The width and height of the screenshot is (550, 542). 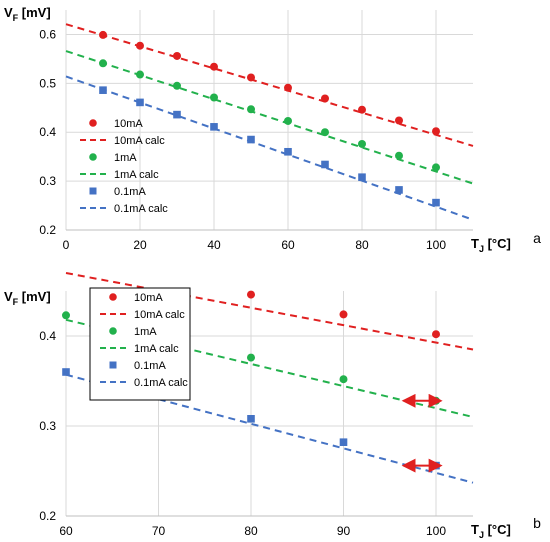 What do you see at coordinates (16, 18) in the screenshot?
I see `y-axis-label-sub: F` at bounding box center [16, 18].